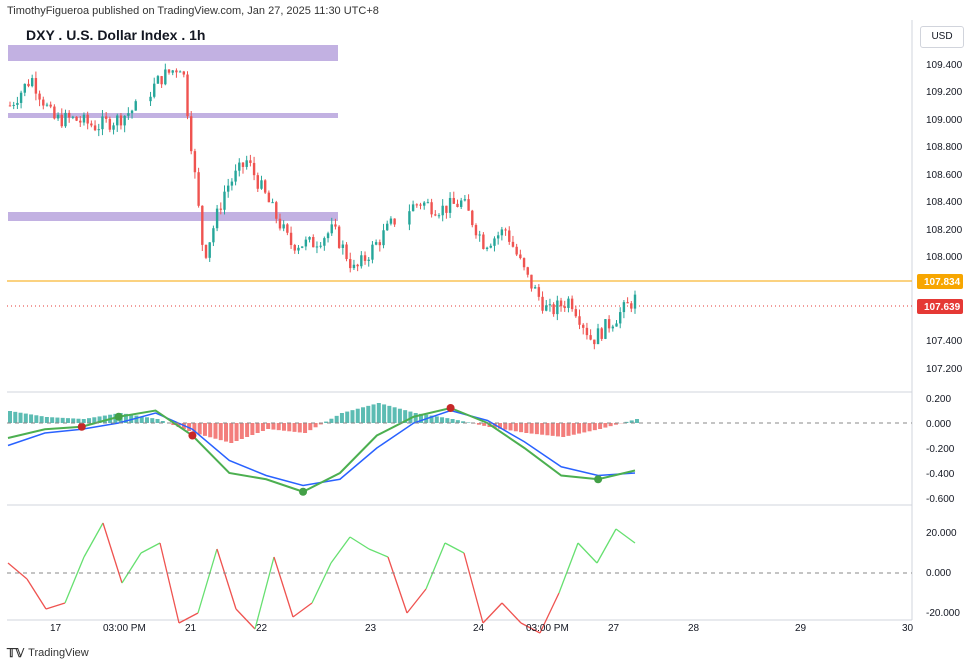 The image size is (975, 666). Describe the element at coordinates (940, 449) in the screenshot. I see `macd-tick: -0.200` at that location.